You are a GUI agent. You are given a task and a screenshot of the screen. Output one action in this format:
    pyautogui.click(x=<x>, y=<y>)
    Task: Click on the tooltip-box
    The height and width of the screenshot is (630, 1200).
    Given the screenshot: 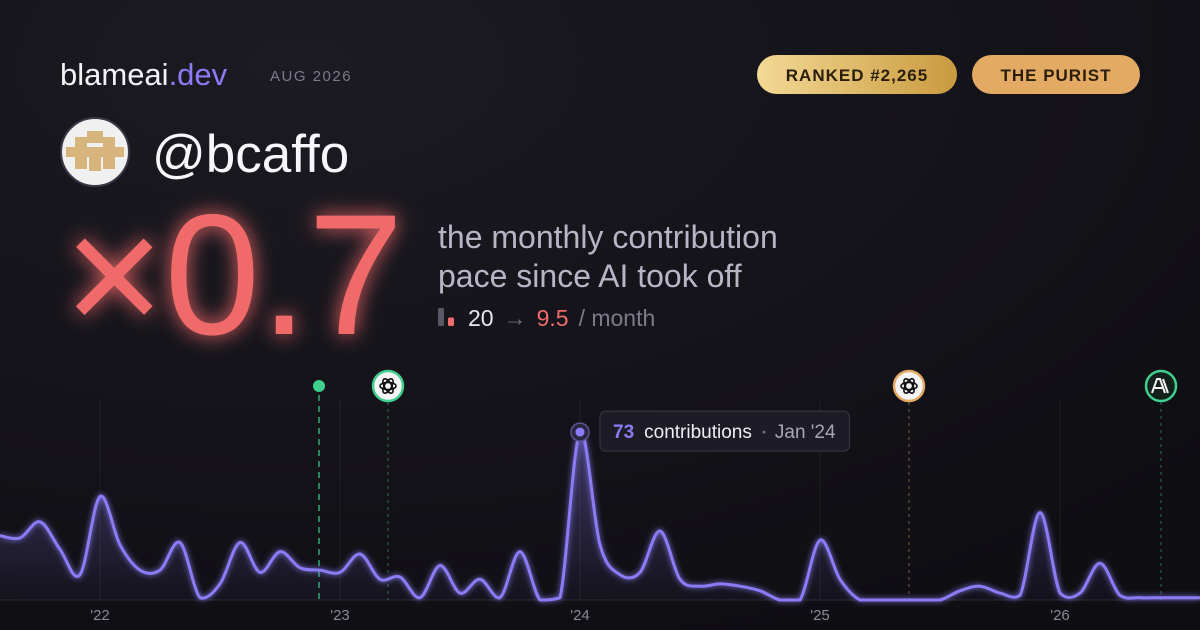 What is the action you would take?
    pyautogui.click(x=725, y=431)
    